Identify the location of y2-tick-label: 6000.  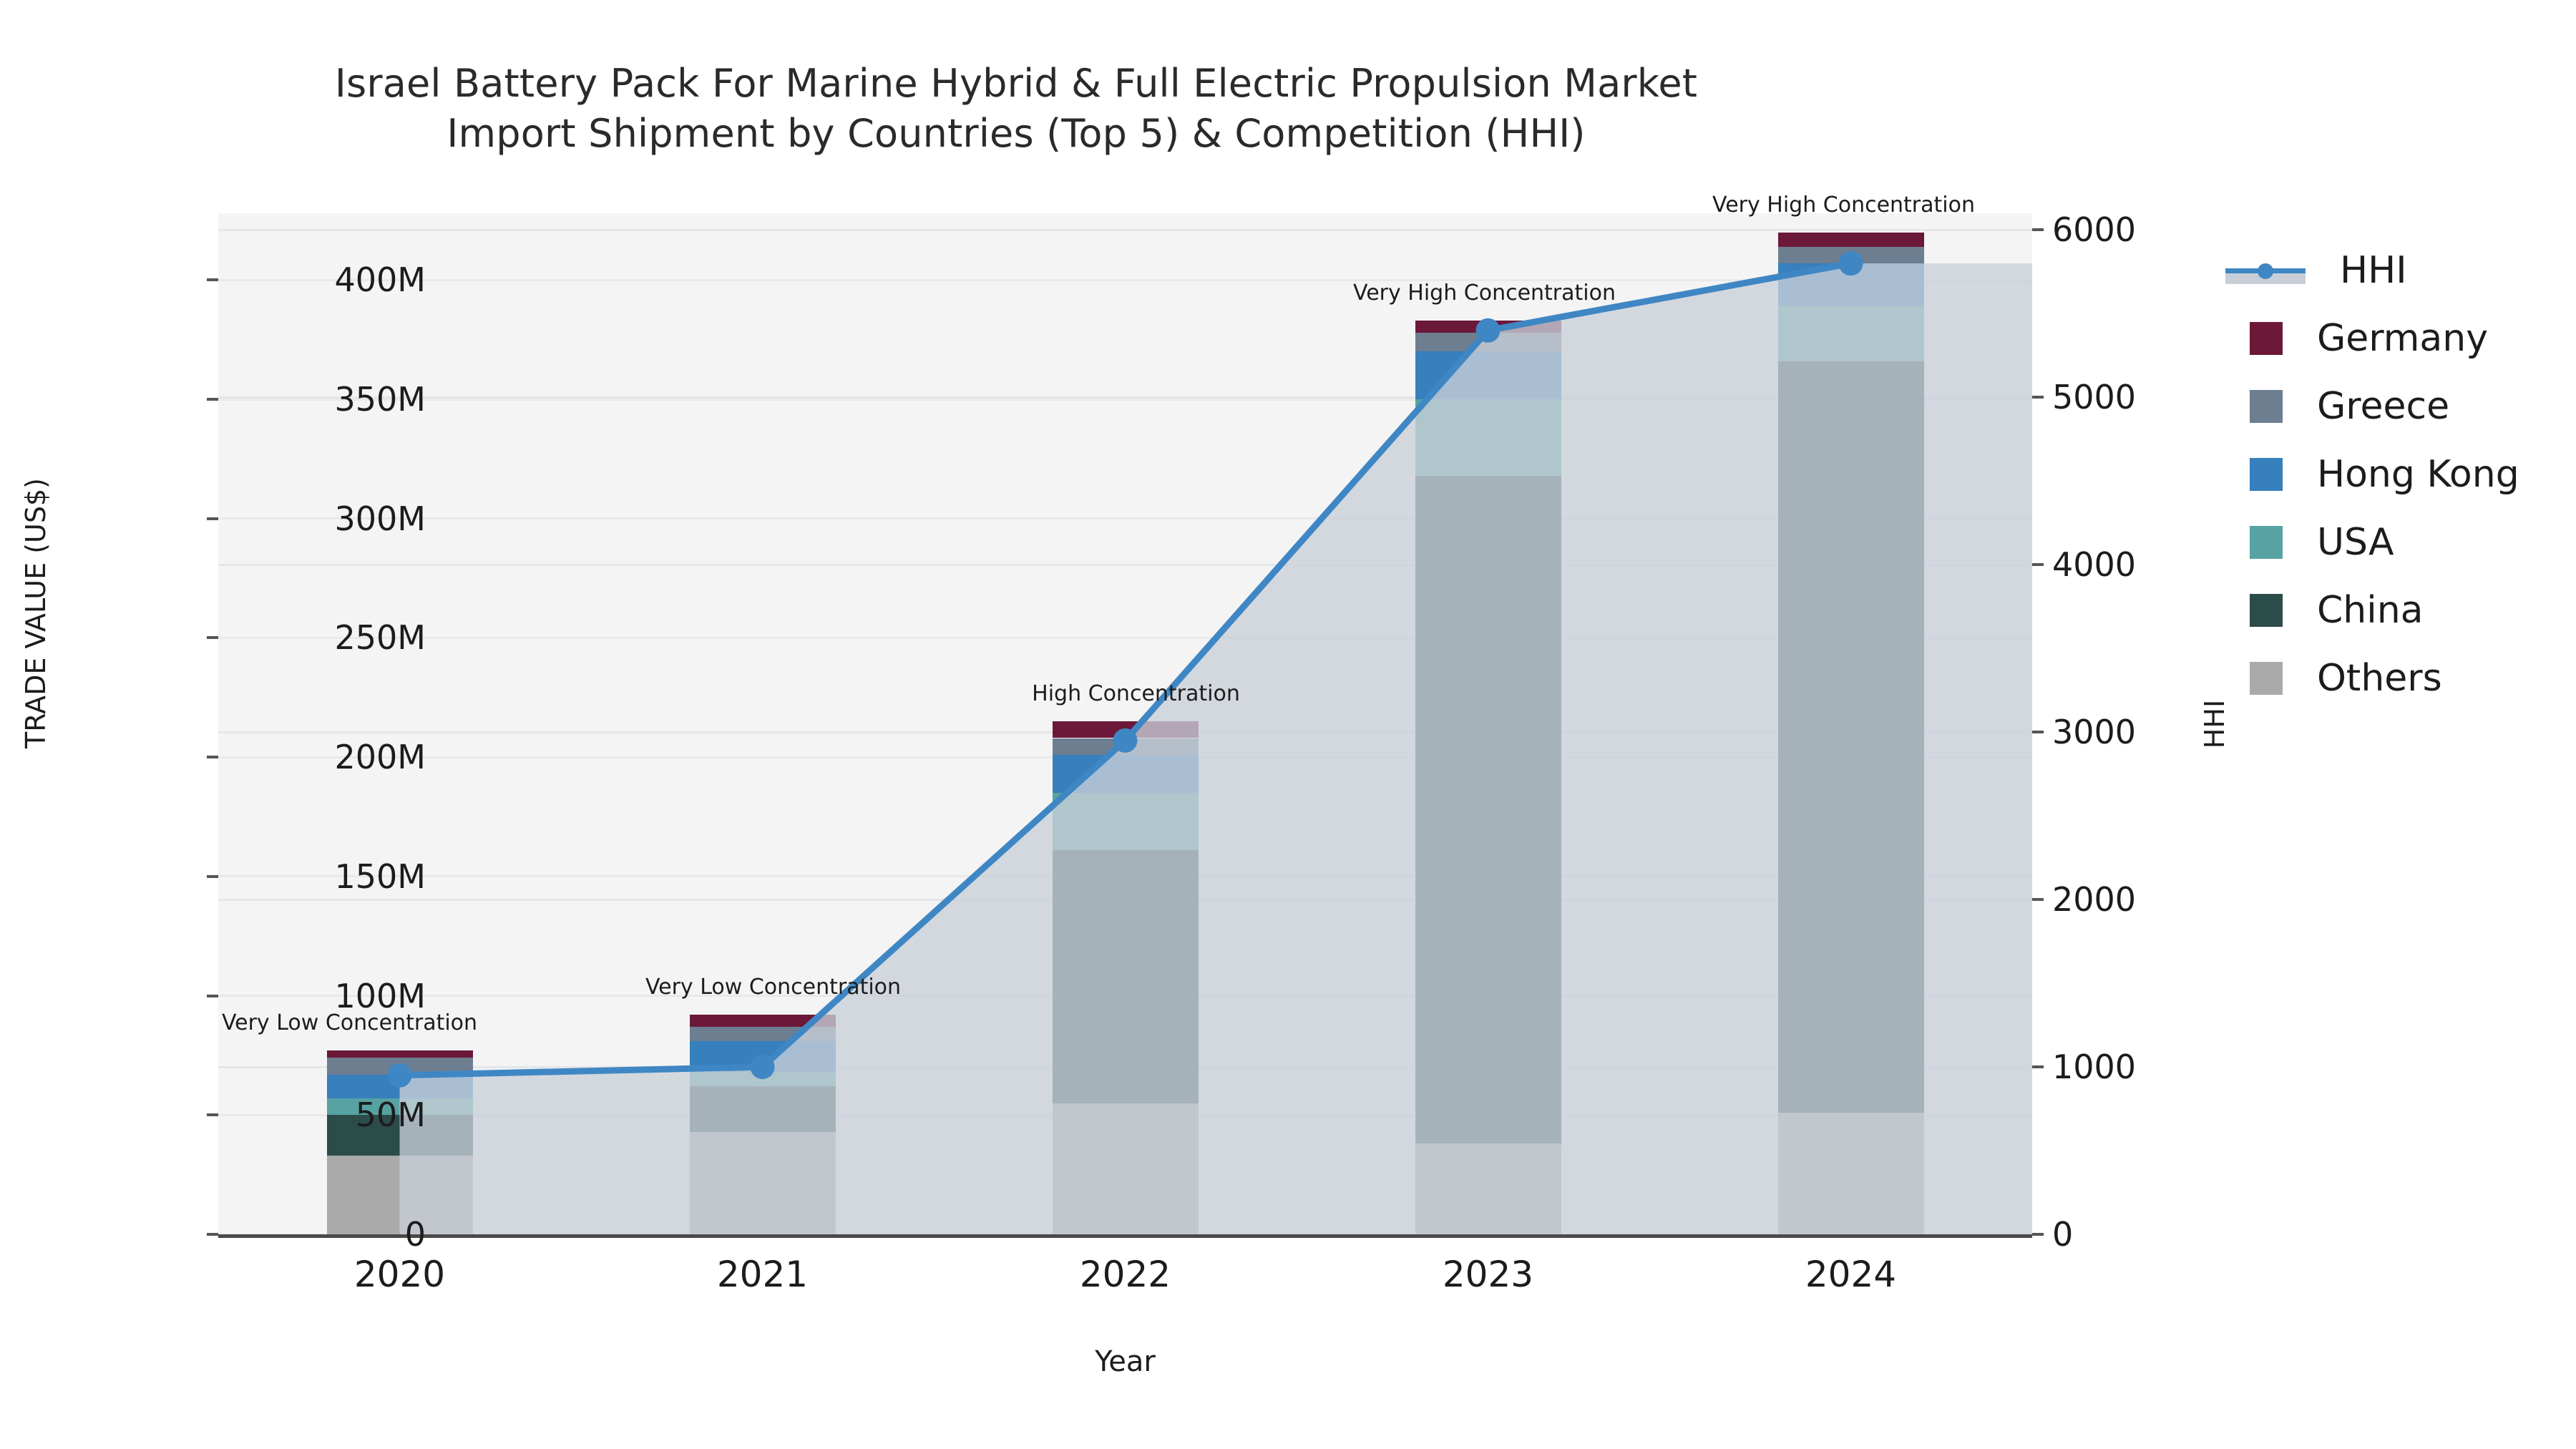
(2094, 230).